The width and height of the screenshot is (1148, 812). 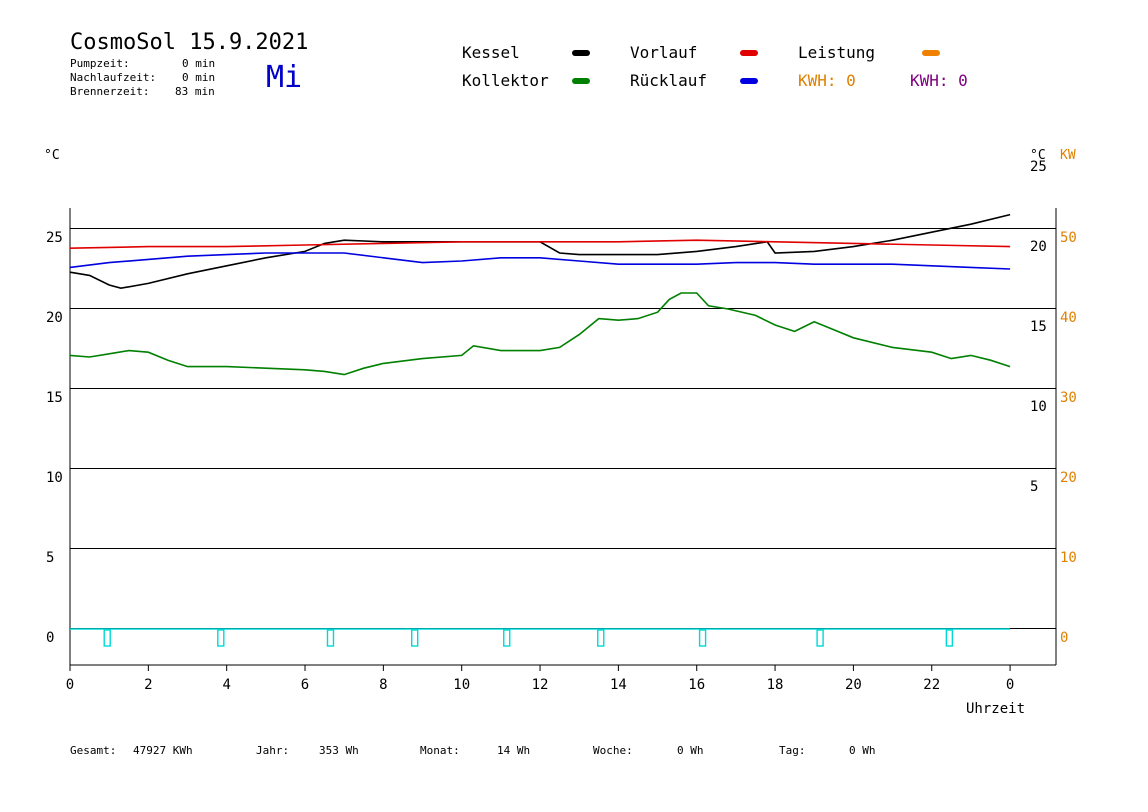 What do you see at coordinates (1034, 487) in the screenshot?
I see `y-tick-label-right: 5` at bounding box center [1034, 487].